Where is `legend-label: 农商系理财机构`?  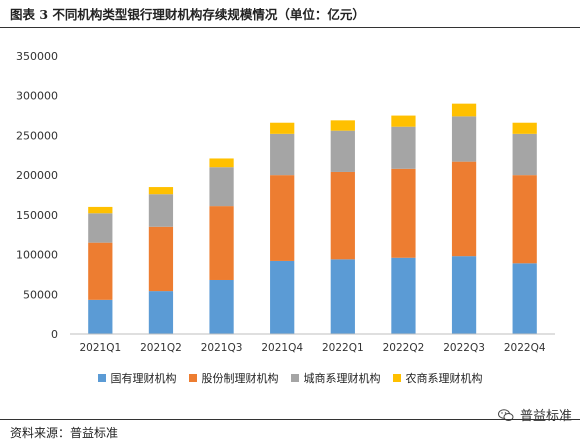
legend-label: 农商系理财机构 is located at coordinates (444, 378).